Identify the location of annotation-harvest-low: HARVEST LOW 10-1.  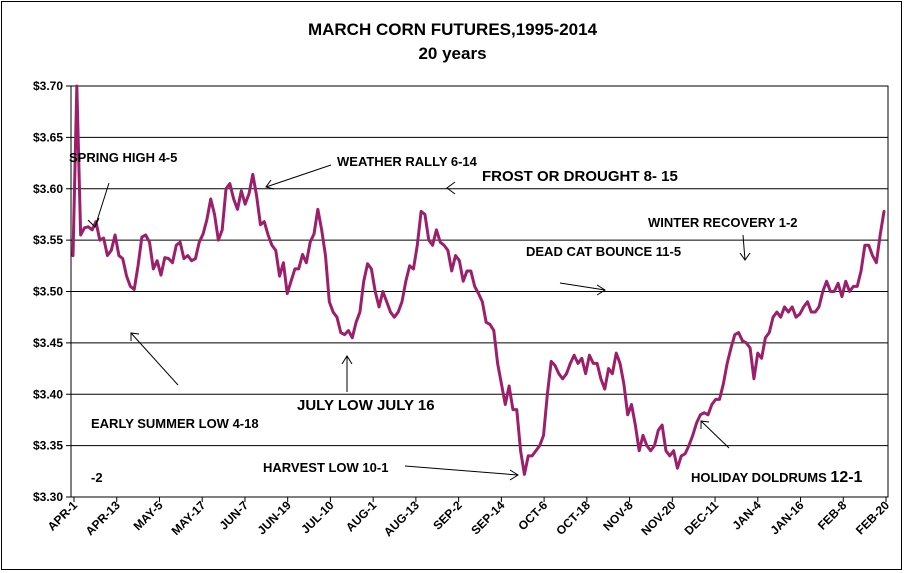
(326, 467).